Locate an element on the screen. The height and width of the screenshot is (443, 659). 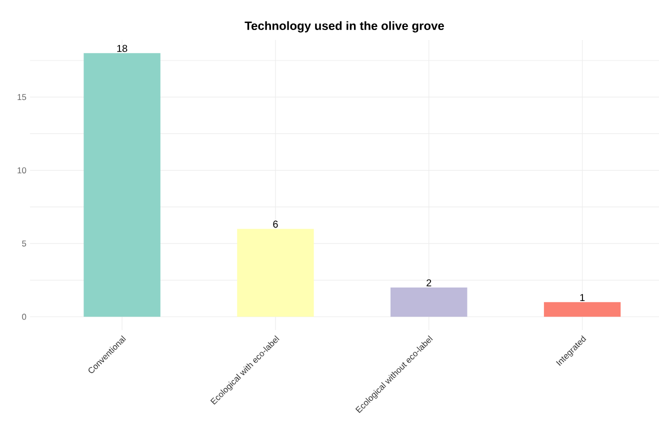
y-tick-label: 0 is located at coordinates (24, 317).